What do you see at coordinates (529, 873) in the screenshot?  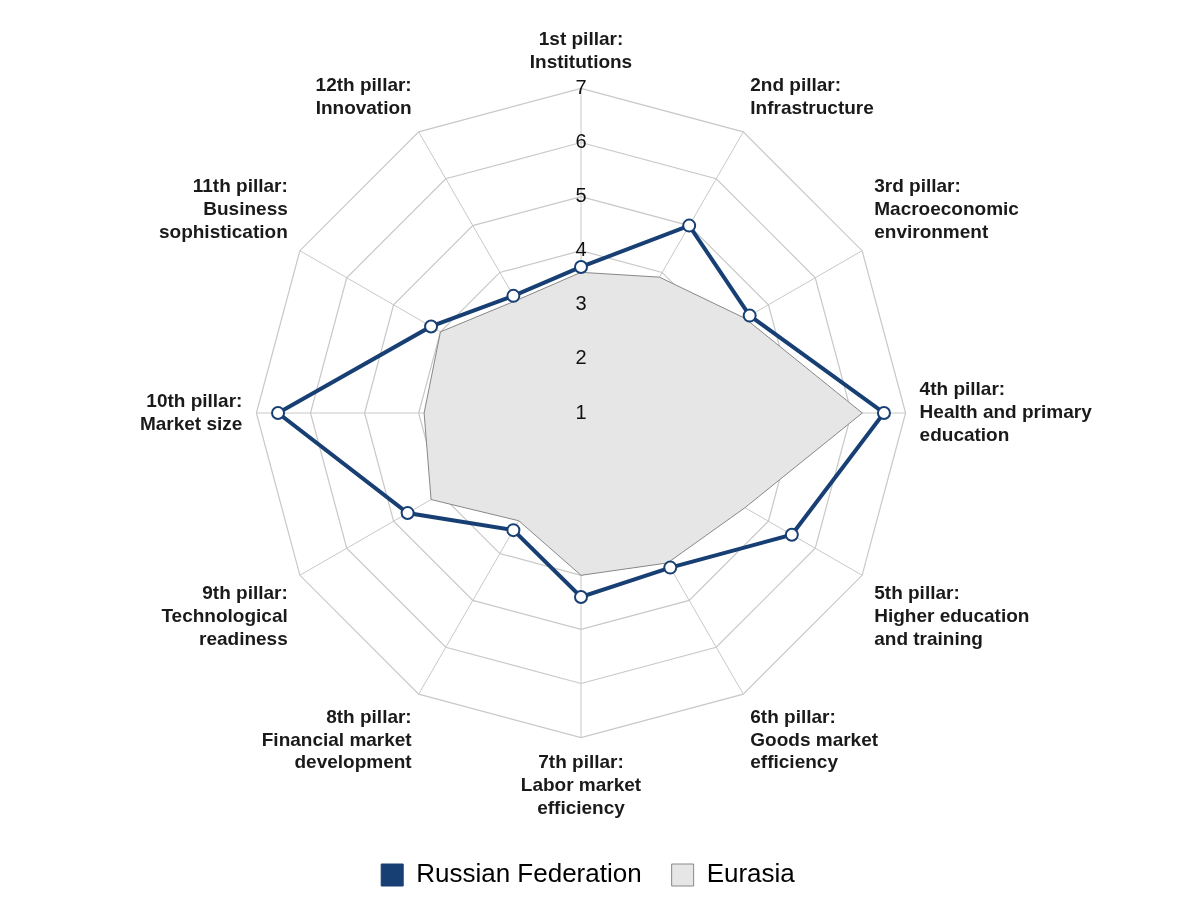 I see `legend-label: Russian Federation` at bounding box center [529, 873].